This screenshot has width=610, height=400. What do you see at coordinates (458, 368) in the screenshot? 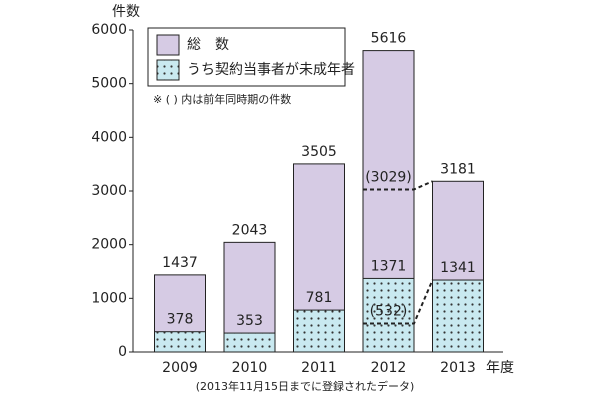
I see `x-tick-label: 2013` at bounding box center [458, 368].